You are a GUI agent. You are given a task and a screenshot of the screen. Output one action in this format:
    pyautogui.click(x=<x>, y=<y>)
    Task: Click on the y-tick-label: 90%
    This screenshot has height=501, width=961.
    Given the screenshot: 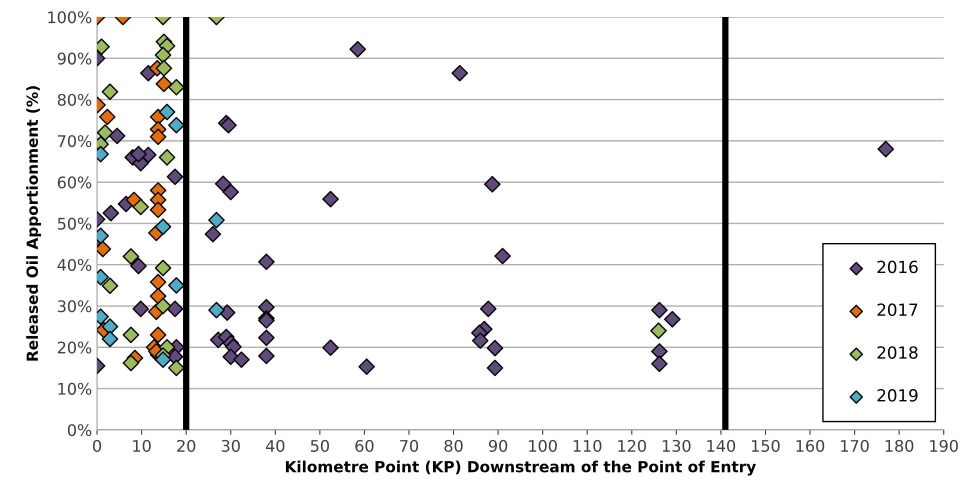 What is the action you would take?
    pyautogui.click(x=75, y=58)
    